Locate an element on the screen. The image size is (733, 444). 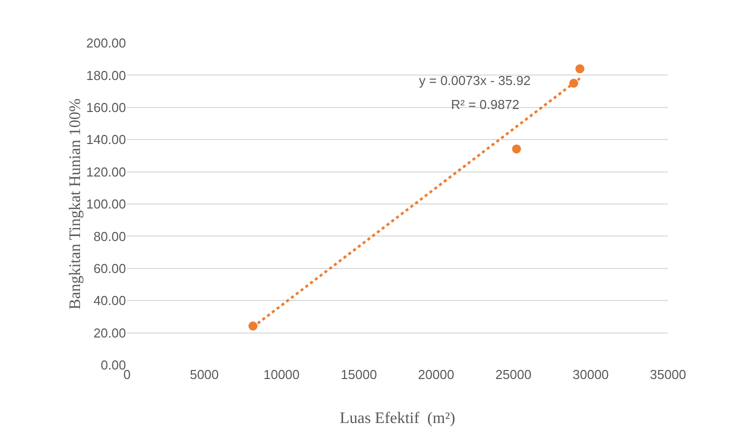
y-tick-label: 60.00 is located at coordinates (109, 268).